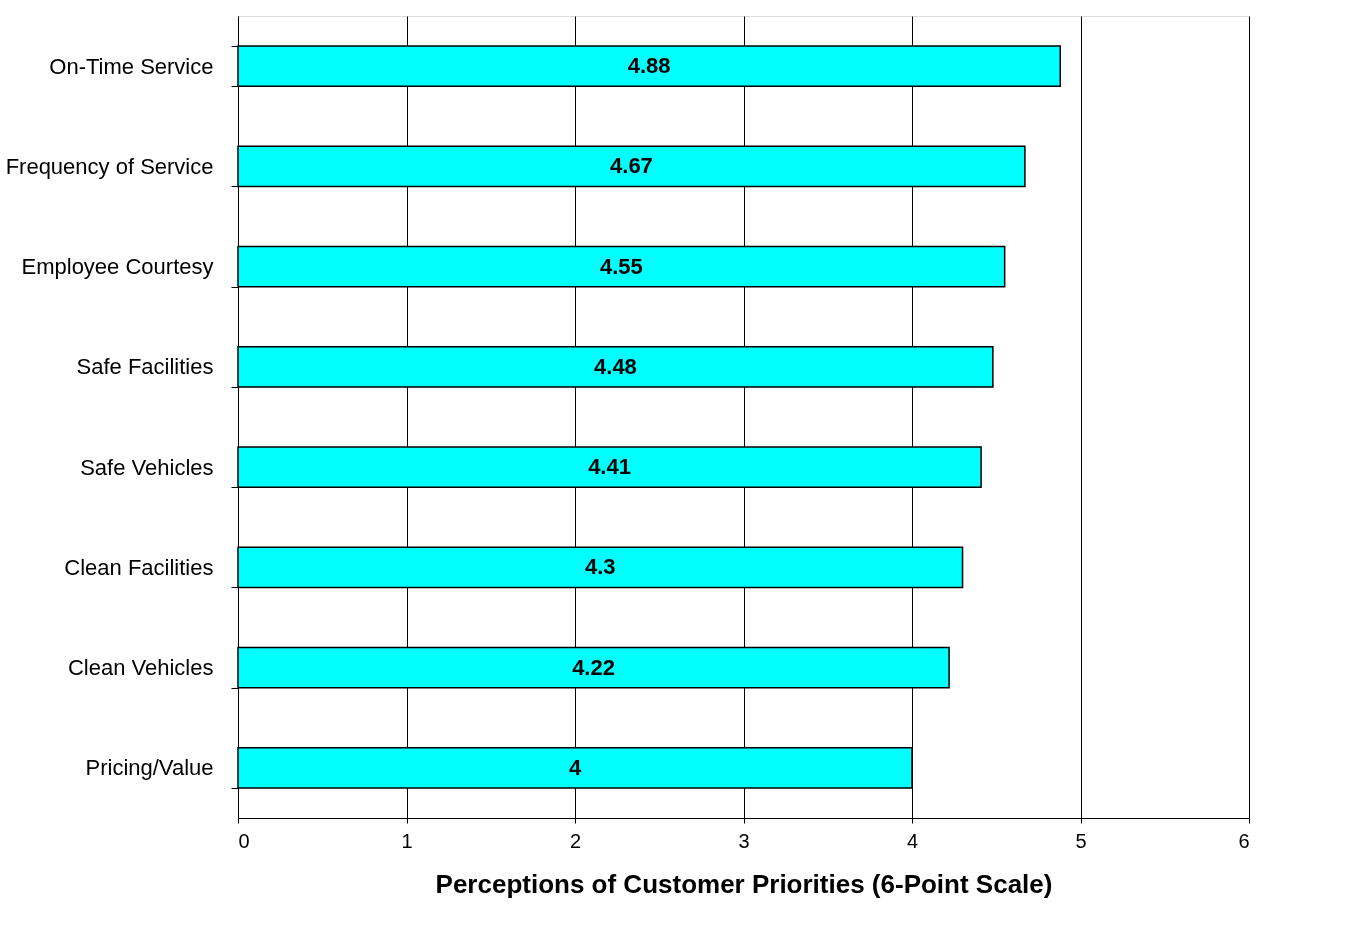  Describe the element at coordinates (109, 166) in the screenshot. I see `y-tick-label: Frequency of Service` at that location.